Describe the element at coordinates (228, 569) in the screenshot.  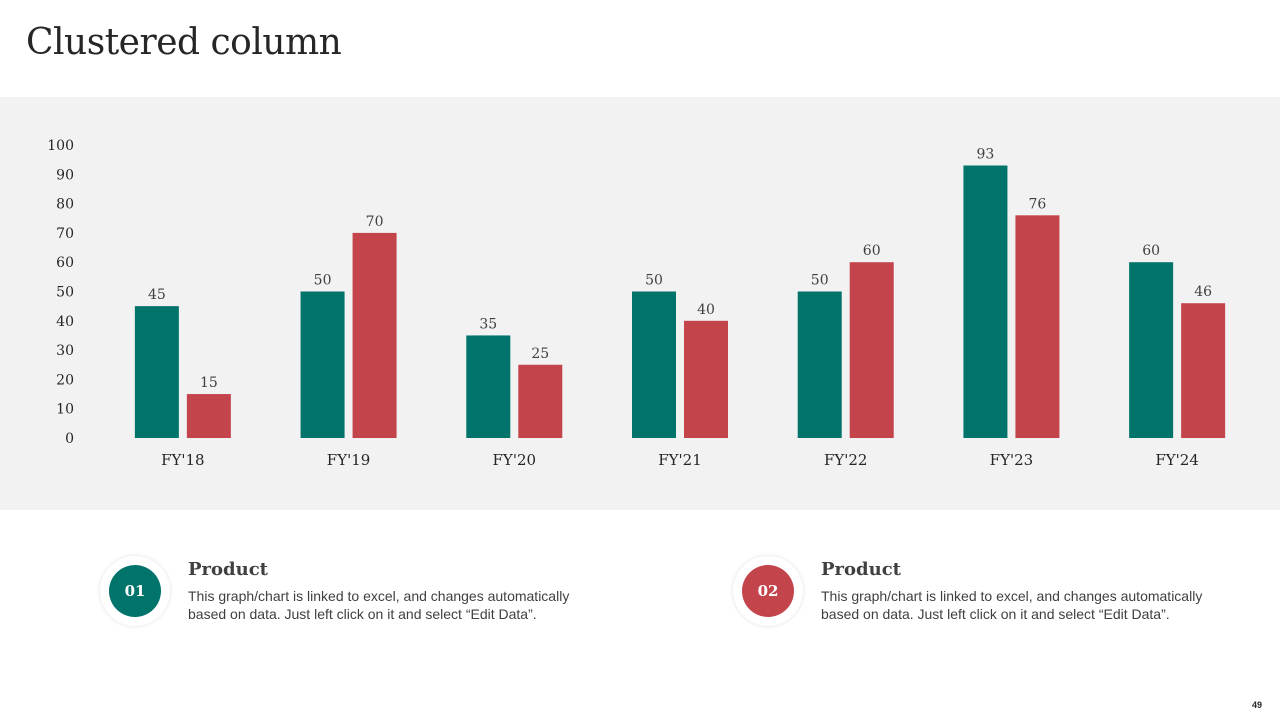
I see `legend-title-01: Product` at that location.